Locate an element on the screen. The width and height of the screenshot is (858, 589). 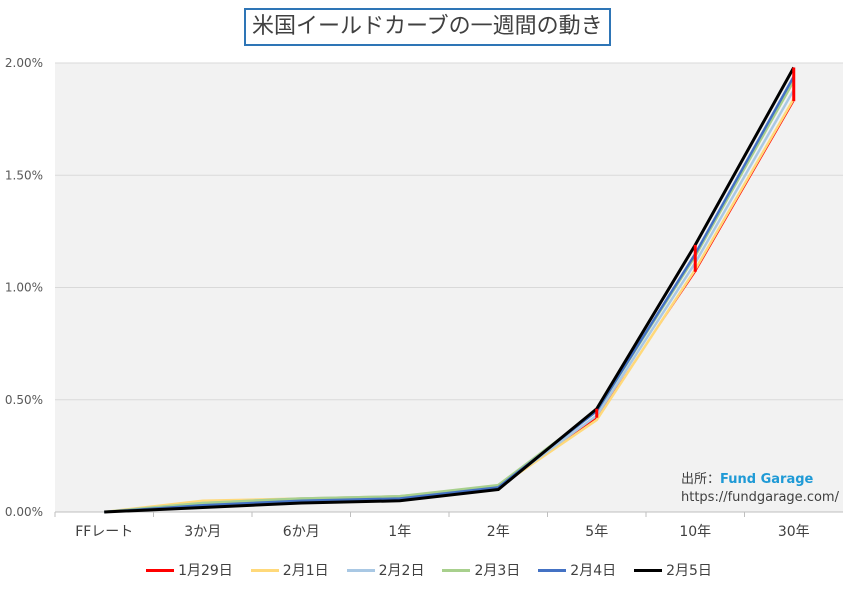
legend-item: 2月3日 is located at coordinates (481, 570).